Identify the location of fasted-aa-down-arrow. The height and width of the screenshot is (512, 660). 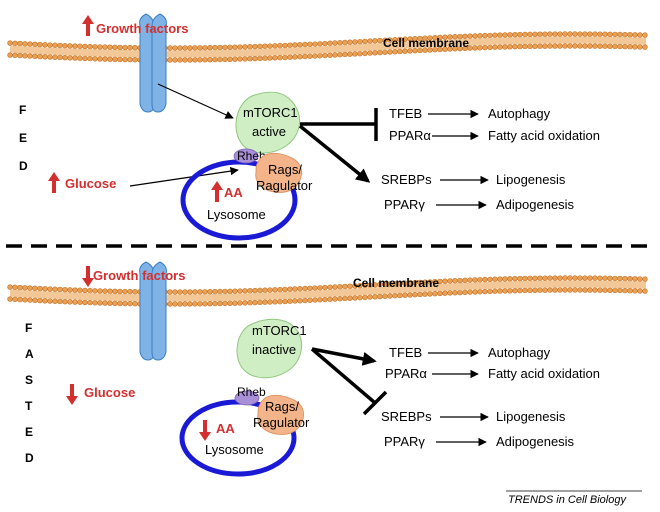
(205, 430).